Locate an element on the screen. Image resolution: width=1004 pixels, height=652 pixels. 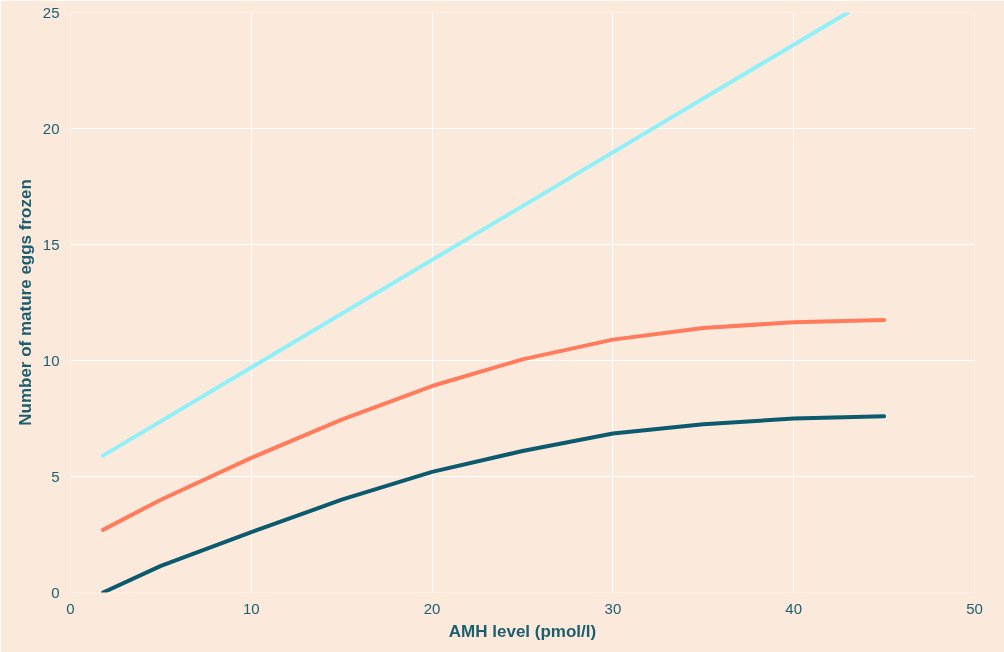
x-axis-title: AMH level (pmol/l) is located at coordinates (522, 631).